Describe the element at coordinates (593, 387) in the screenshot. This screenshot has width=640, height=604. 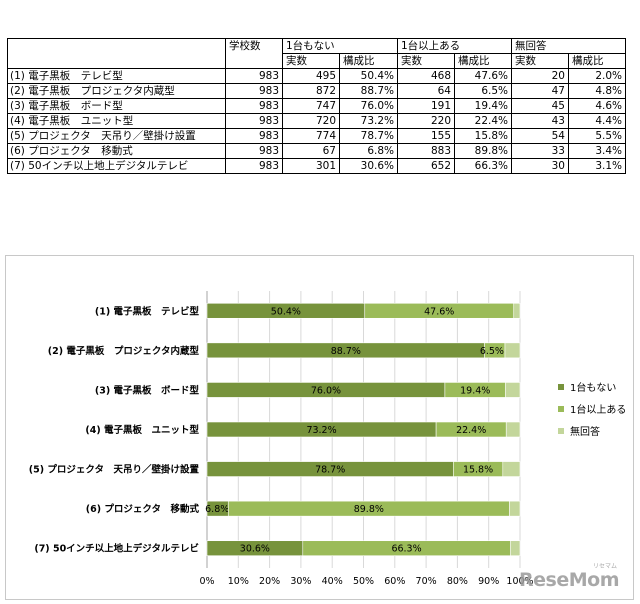
I see `legend-label: 1台もない` at that location.